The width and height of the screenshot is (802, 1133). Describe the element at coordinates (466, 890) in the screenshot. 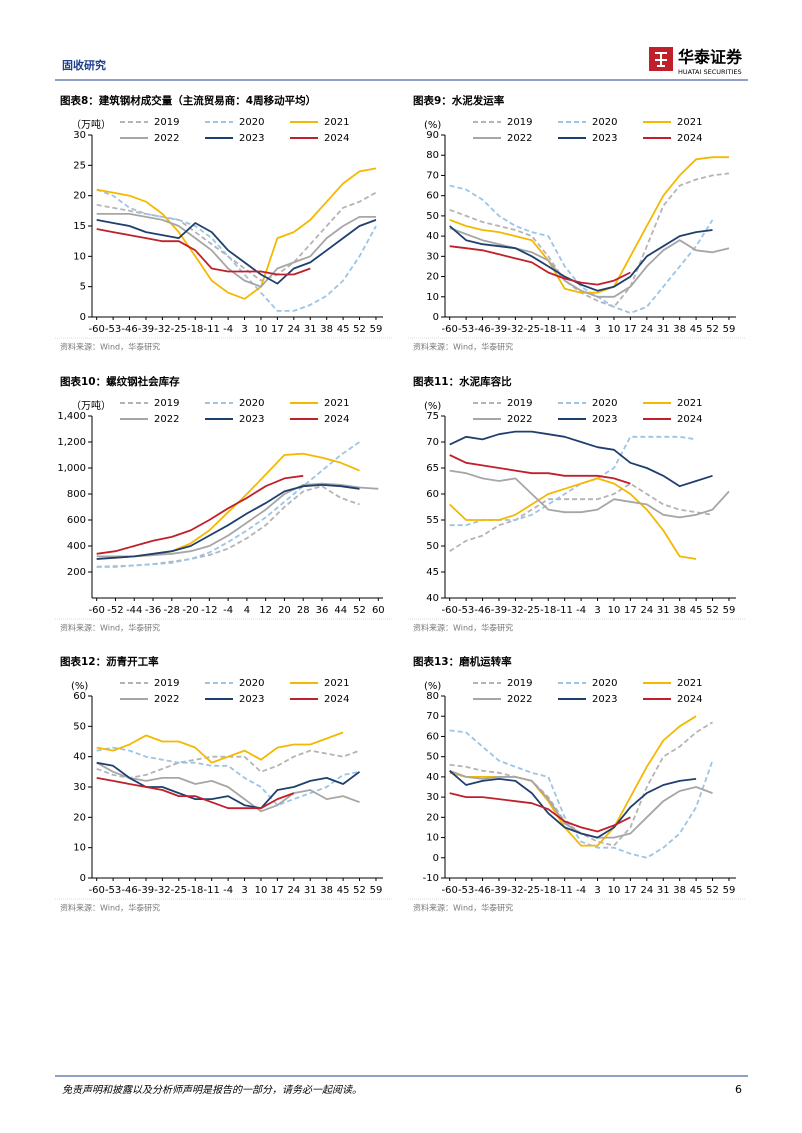

I see `x-tick-label: -53` at that location.